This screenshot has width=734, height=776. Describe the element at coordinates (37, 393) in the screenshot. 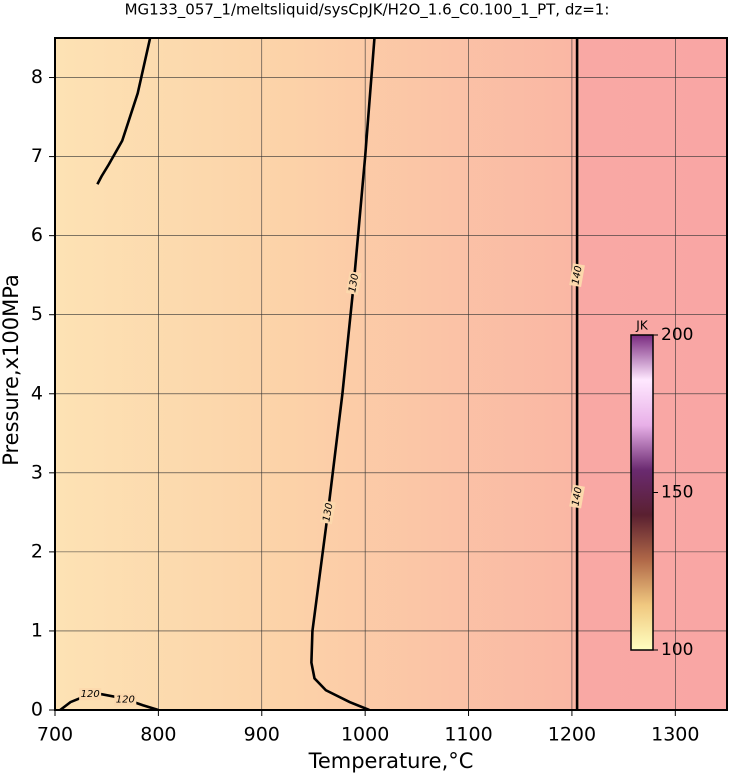

I see `y-tick-label: 4` at that location.